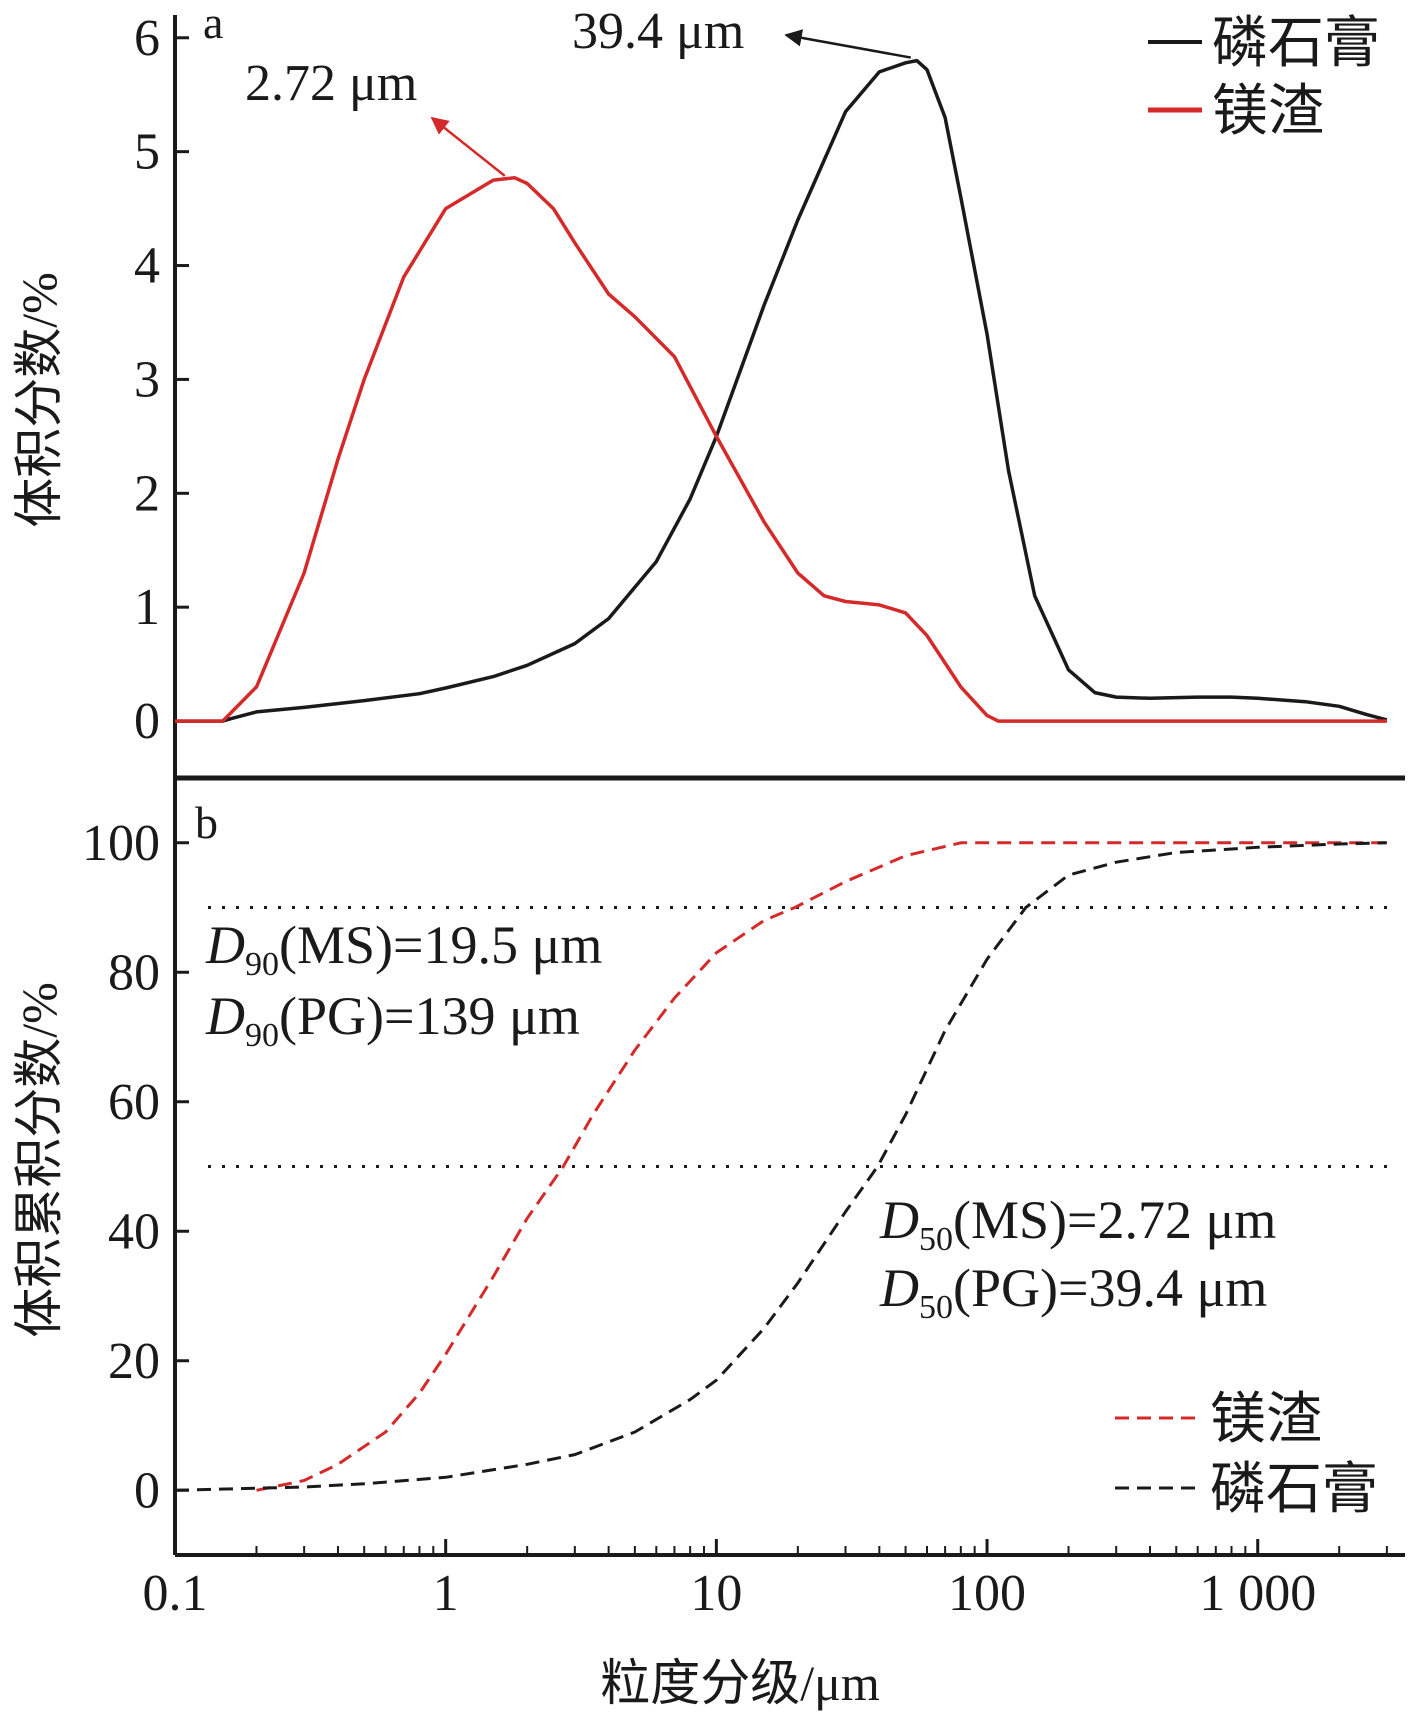  What do you see at coordinates (147, 266) in the screenshot?
I see `a-ytick-label-4: 4` at bounding box center [147, 266].